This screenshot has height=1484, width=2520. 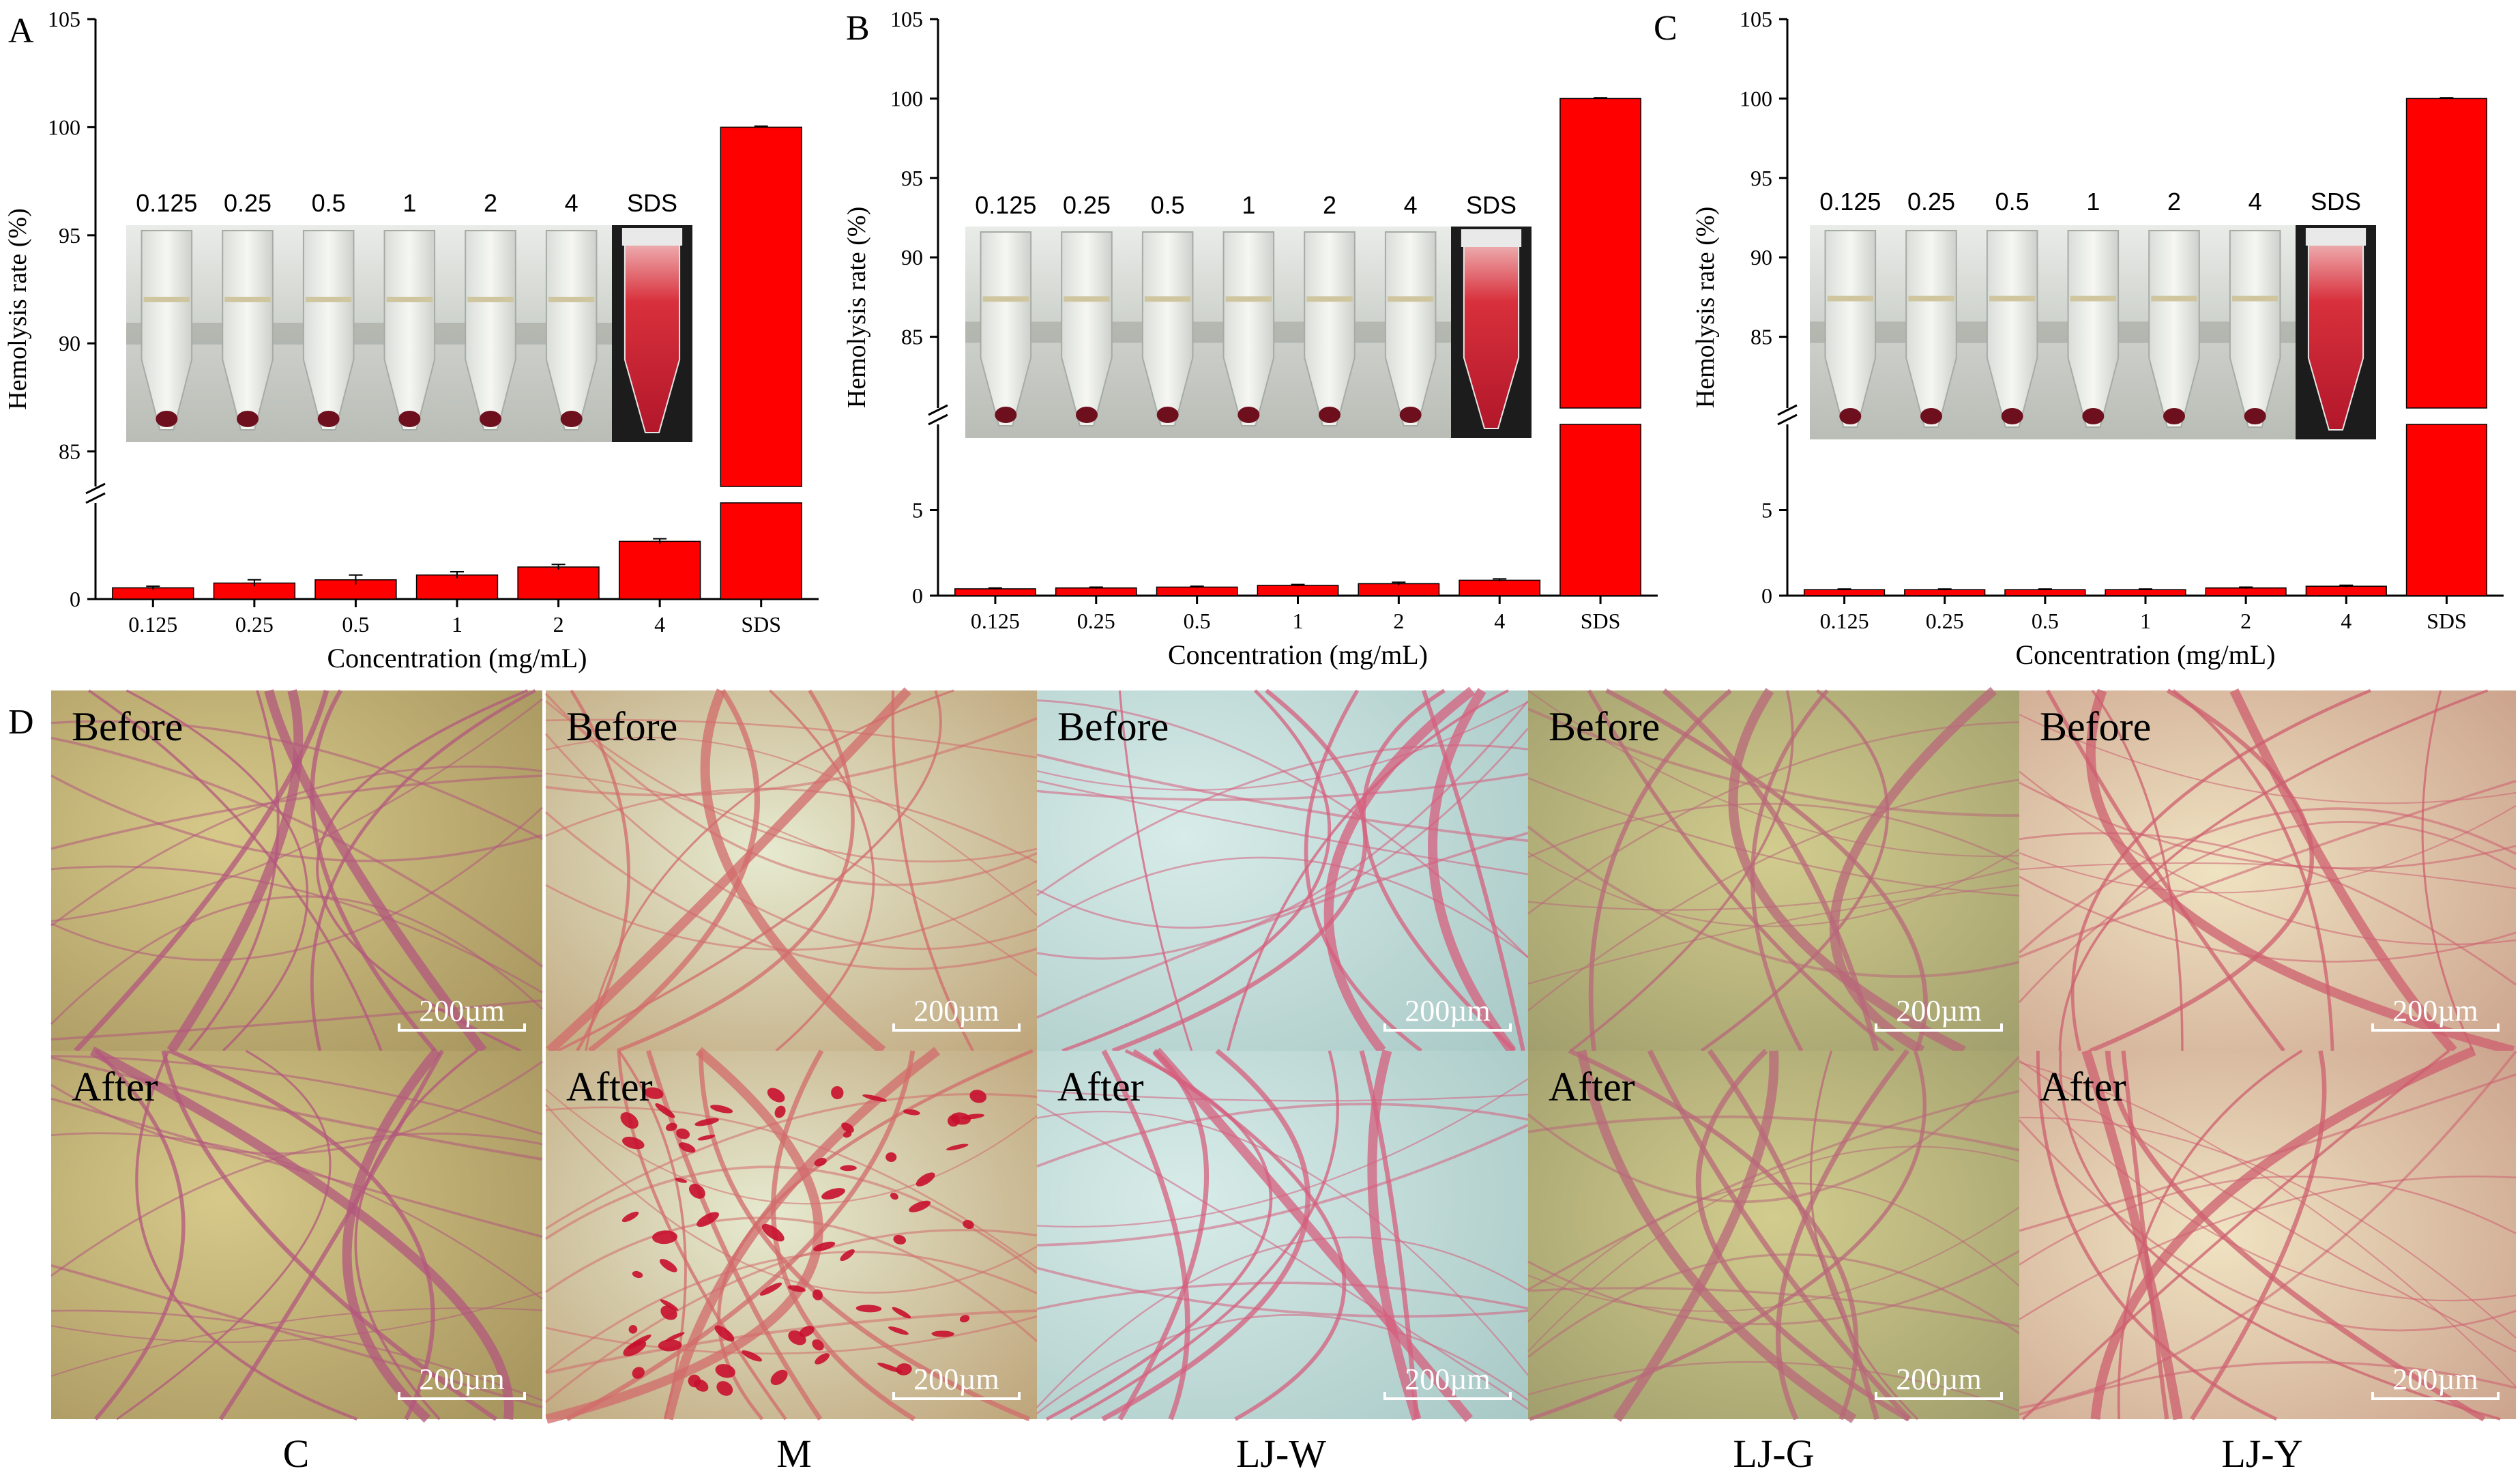 I want to click on micrograph-before-0: Before 200µm, so click(x=297, y=871).